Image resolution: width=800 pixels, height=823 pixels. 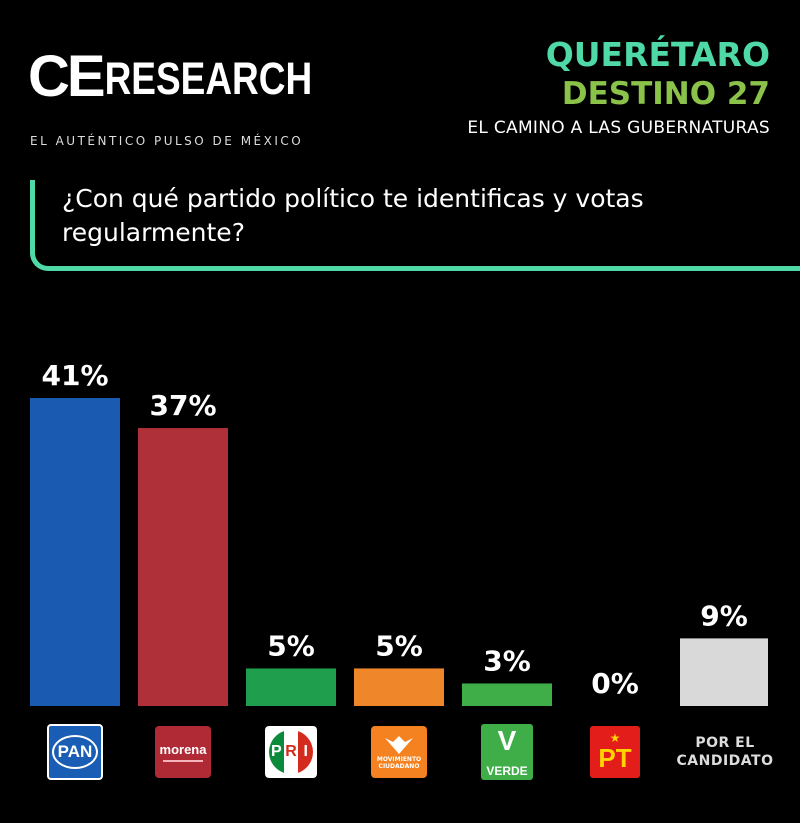 I want to click on pri-letter-p: P, so click(x=276, y=752).